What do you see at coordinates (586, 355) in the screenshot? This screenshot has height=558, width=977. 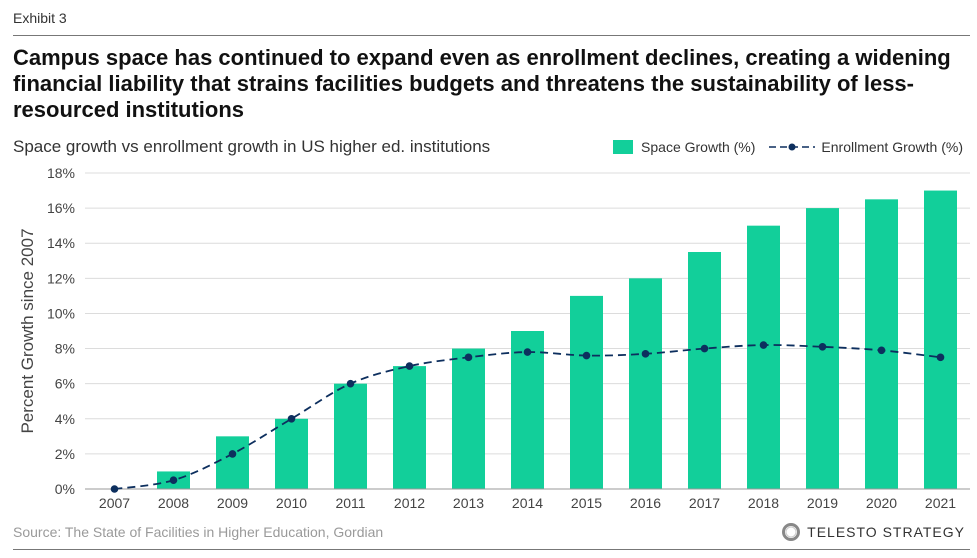 I see `enrollment-point-2015` at bounding box center [586, 355].